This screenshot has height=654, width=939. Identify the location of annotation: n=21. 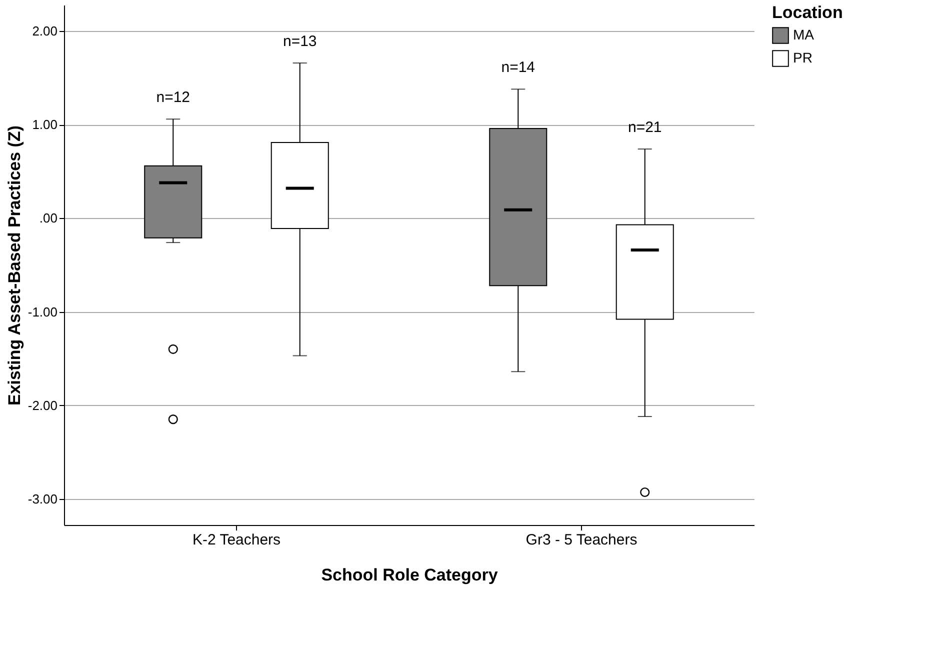
(645, 127).